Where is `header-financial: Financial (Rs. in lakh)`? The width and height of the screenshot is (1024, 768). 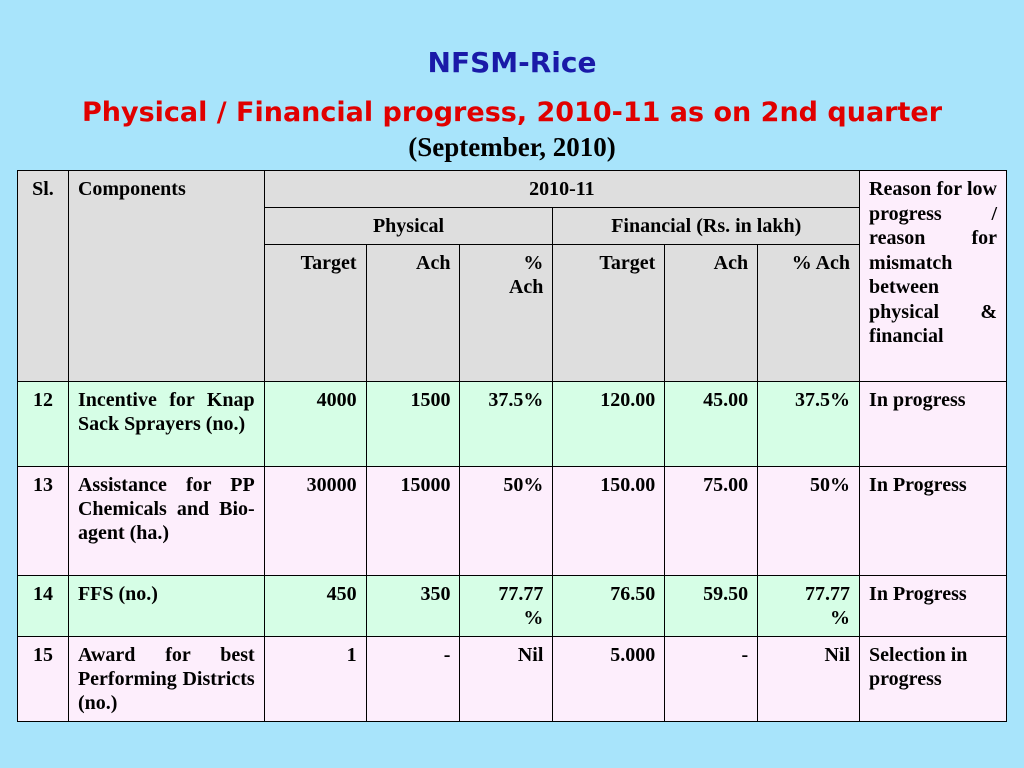 header-financial: Financial (Rs. in lakh) is located at coordinates (706, 226).